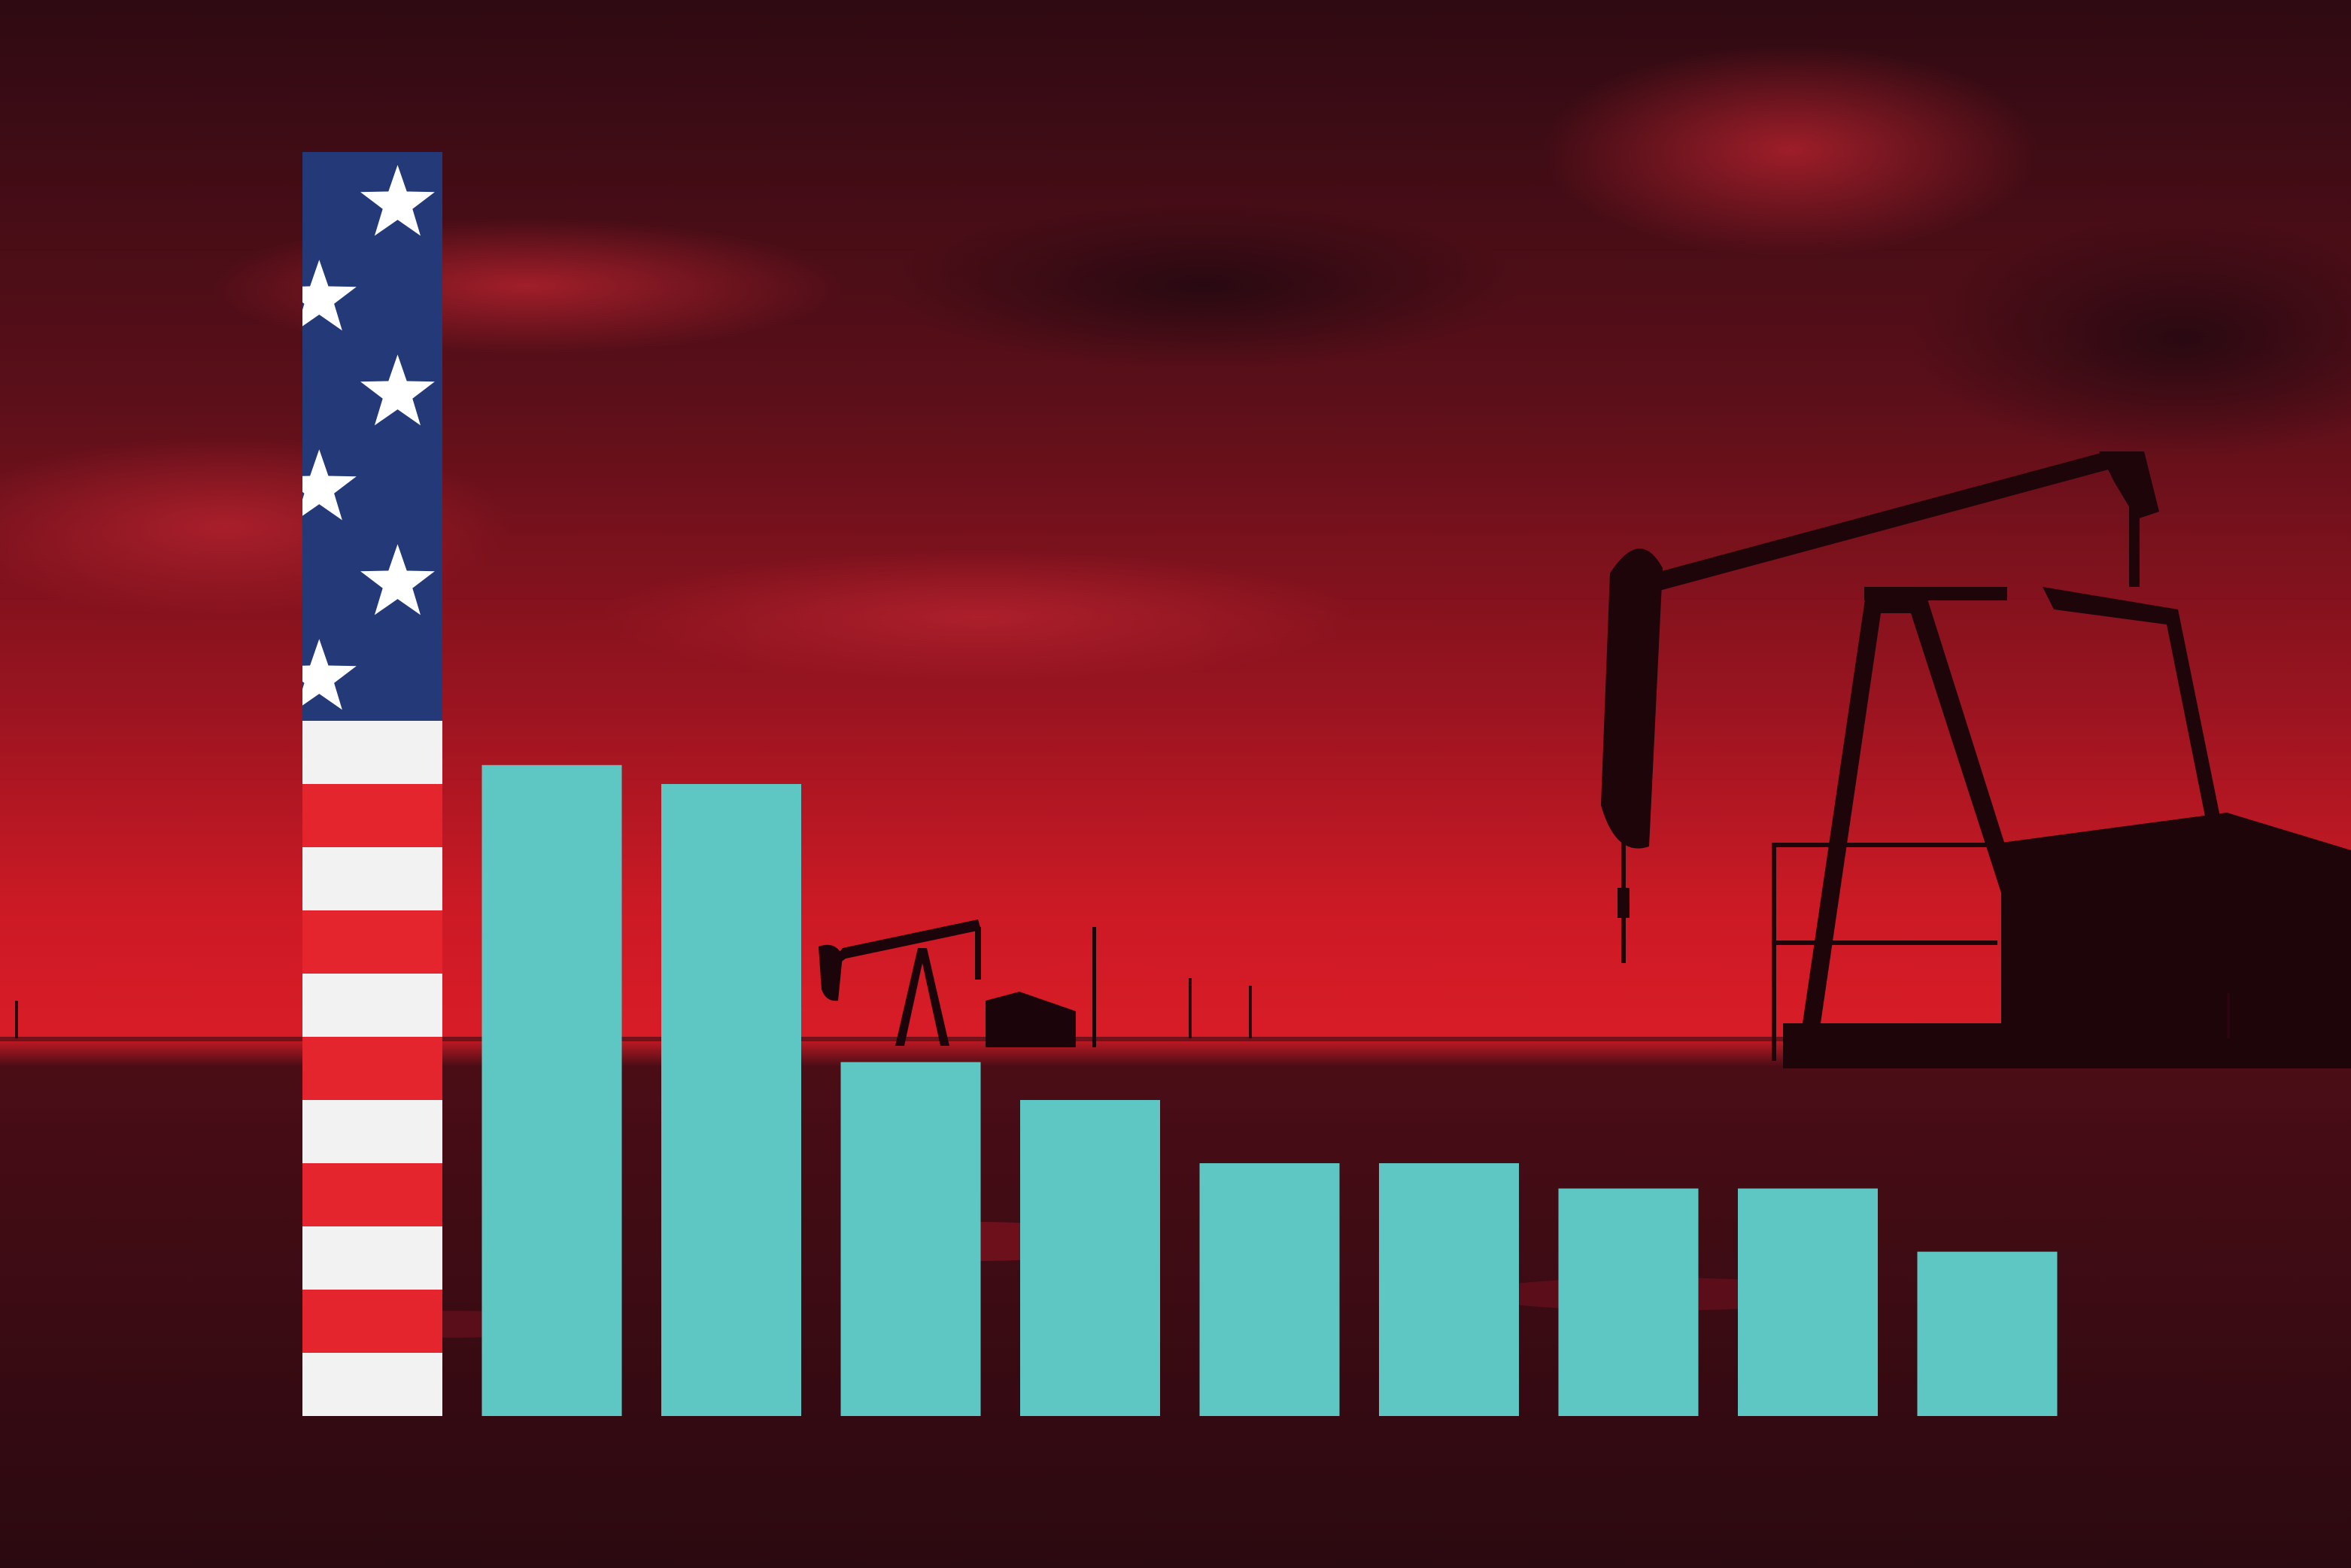  Describe the element at coordinates (372, 436) in the screenshot. I see `flag-canton` at that location.